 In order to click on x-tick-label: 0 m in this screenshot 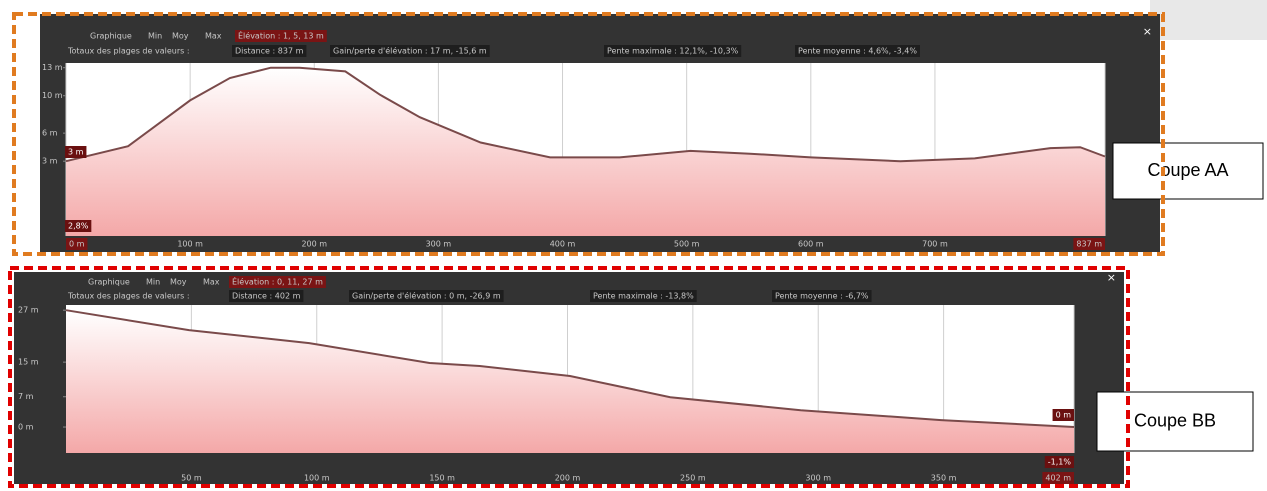, I will do `click(77, 244)`.